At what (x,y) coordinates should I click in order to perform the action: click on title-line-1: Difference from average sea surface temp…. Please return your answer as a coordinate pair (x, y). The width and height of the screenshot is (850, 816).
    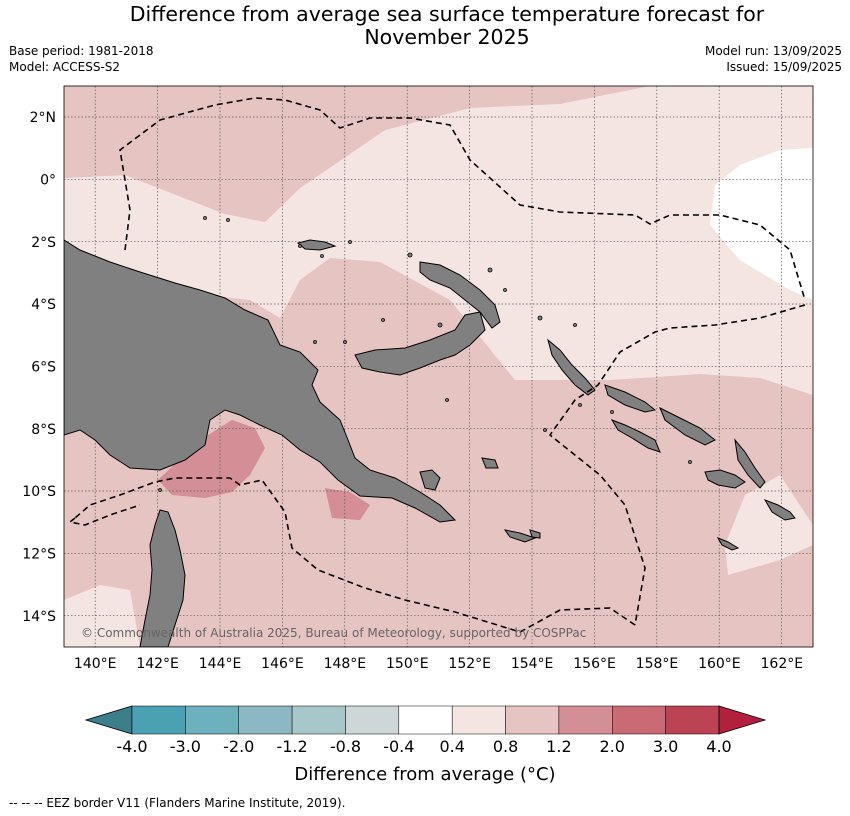
    Looking at the image, I should click on (447, 14).